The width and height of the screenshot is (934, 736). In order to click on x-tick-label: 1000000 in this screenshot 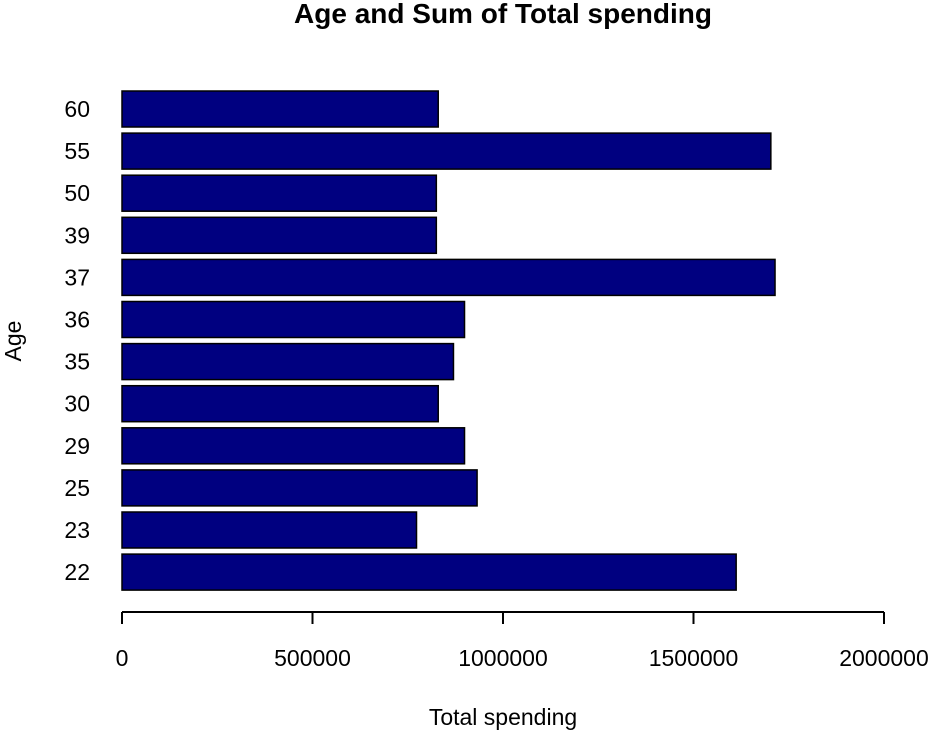, I will do `click(503, 658)`.